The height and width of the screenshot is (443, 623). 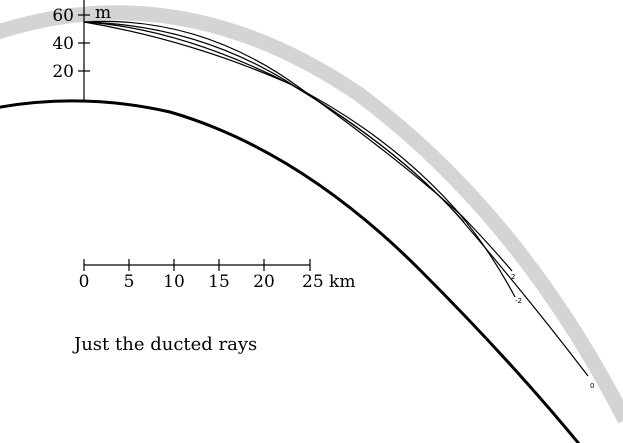 What do you see at coordinates (84, 282) in the screenshot?
I see `h-label-0: 0` at bounding box center [84, 282].